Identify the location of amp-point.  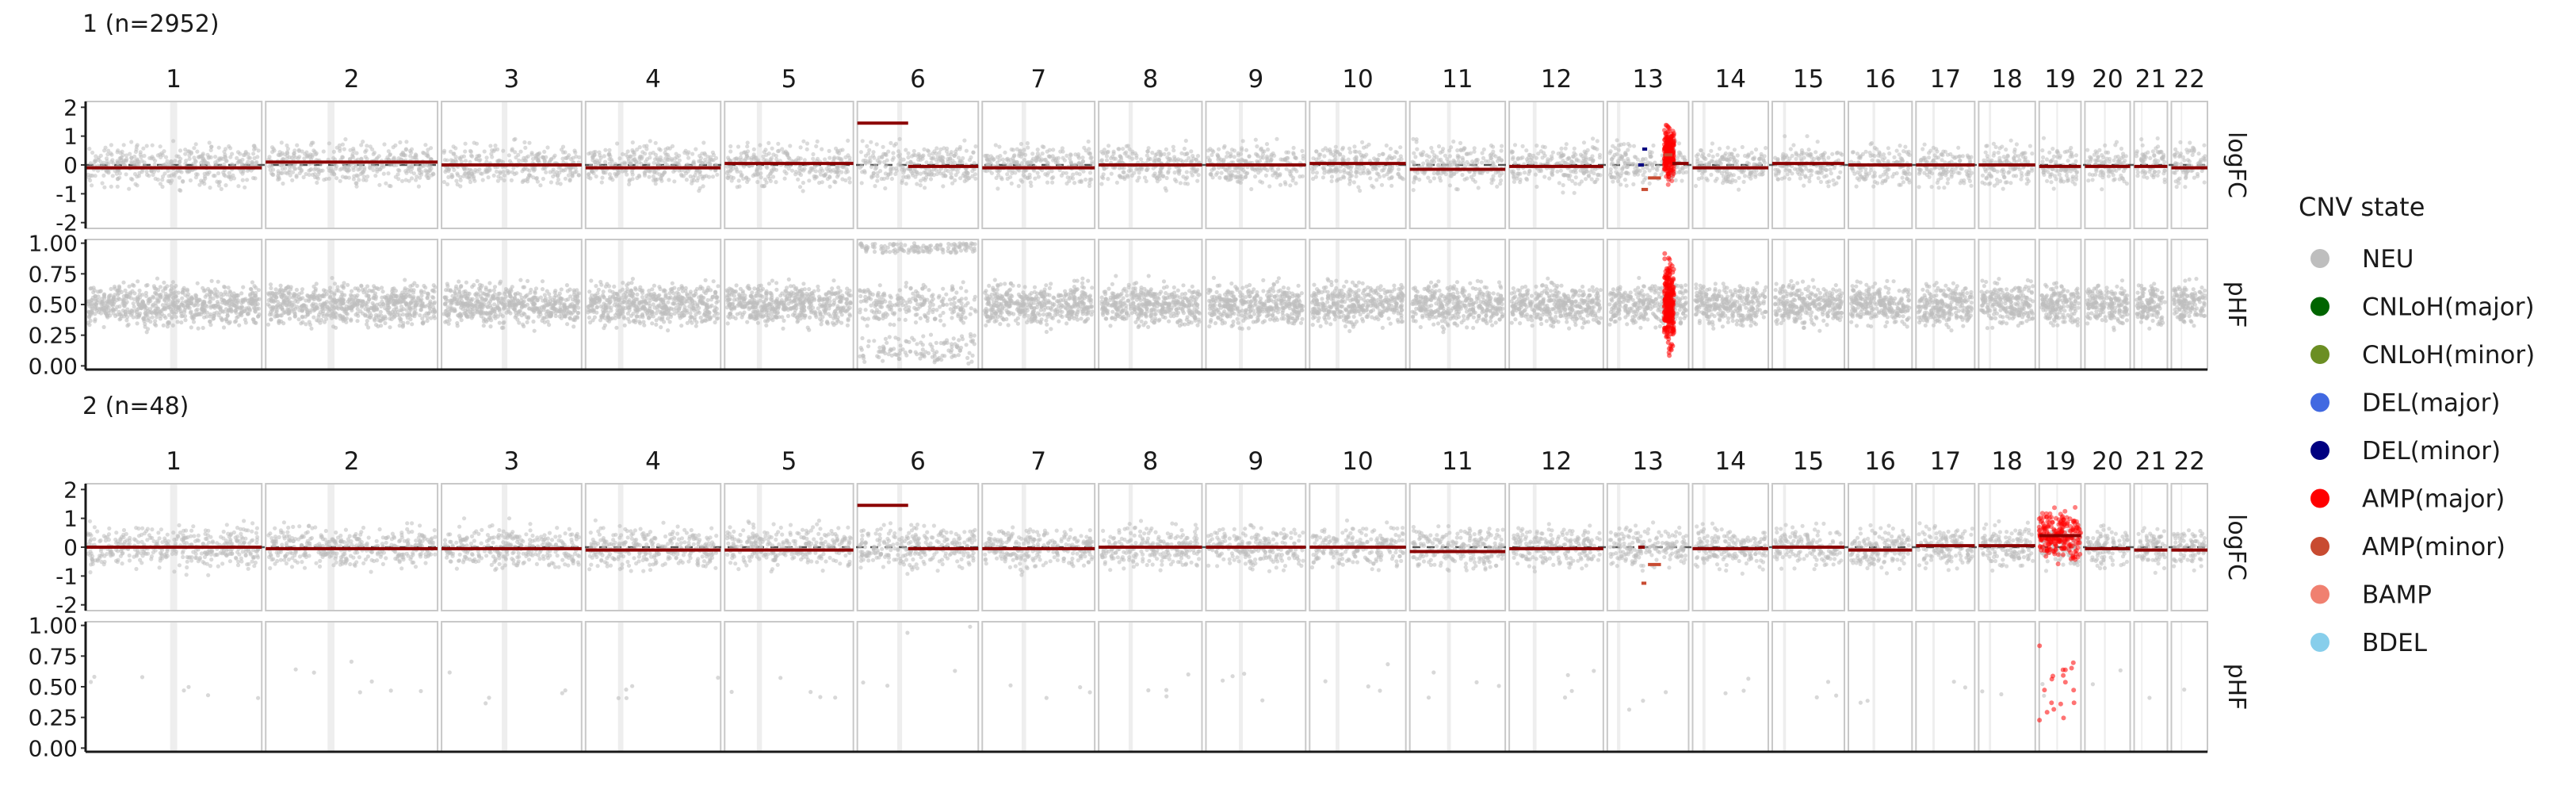
(1671, 133).